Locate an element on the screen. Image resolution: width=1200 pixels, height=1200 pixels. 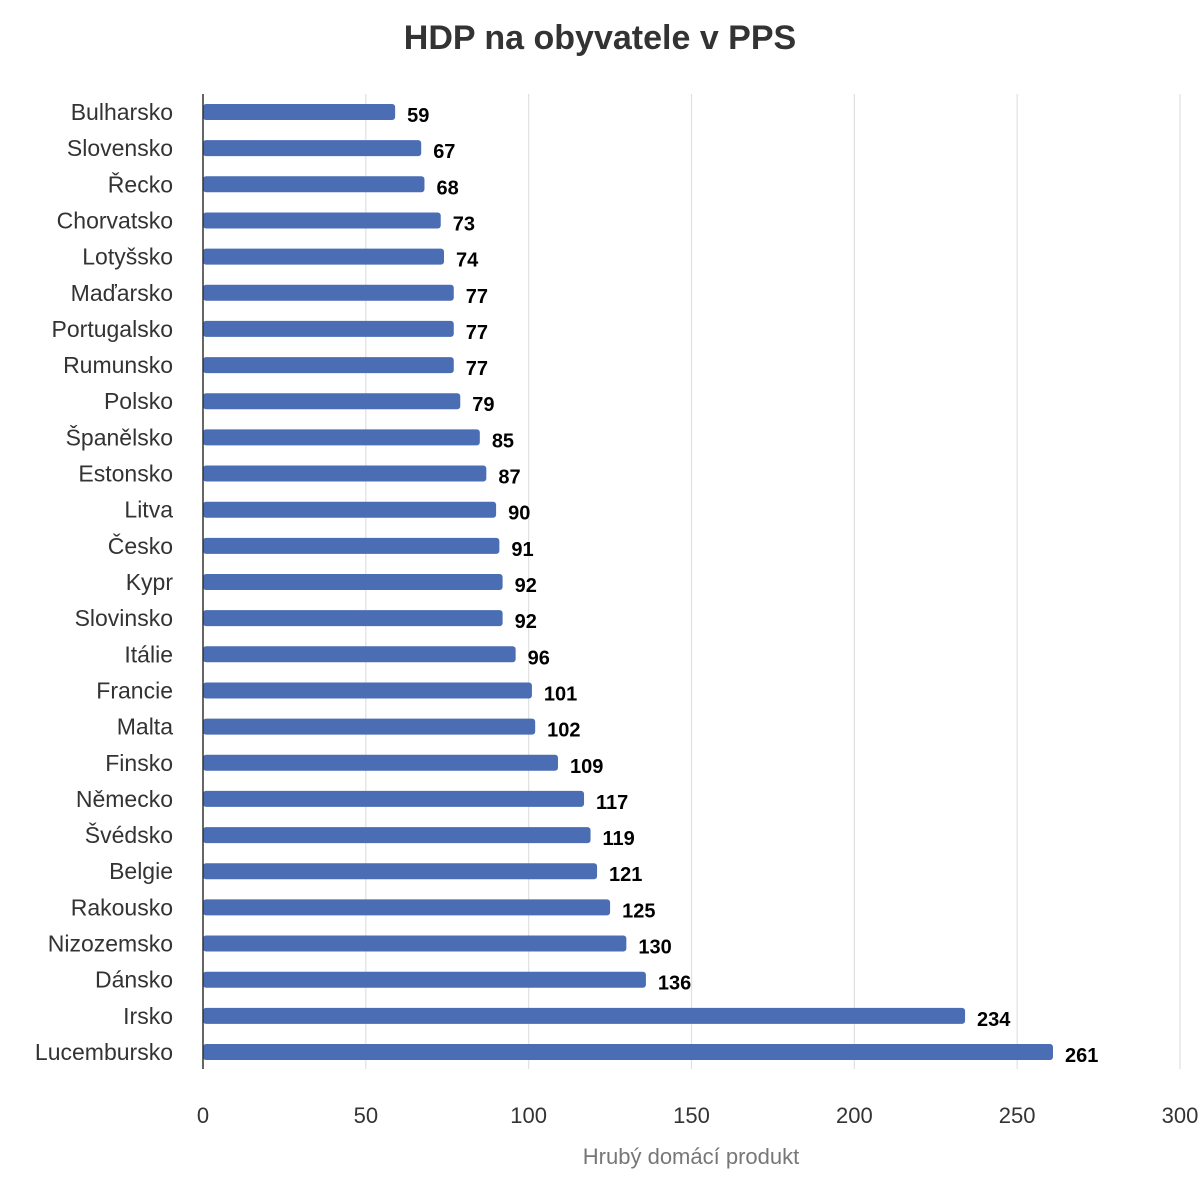
chart-title: HDP na obyvatele v PPS is located at coordinates (600, 38).